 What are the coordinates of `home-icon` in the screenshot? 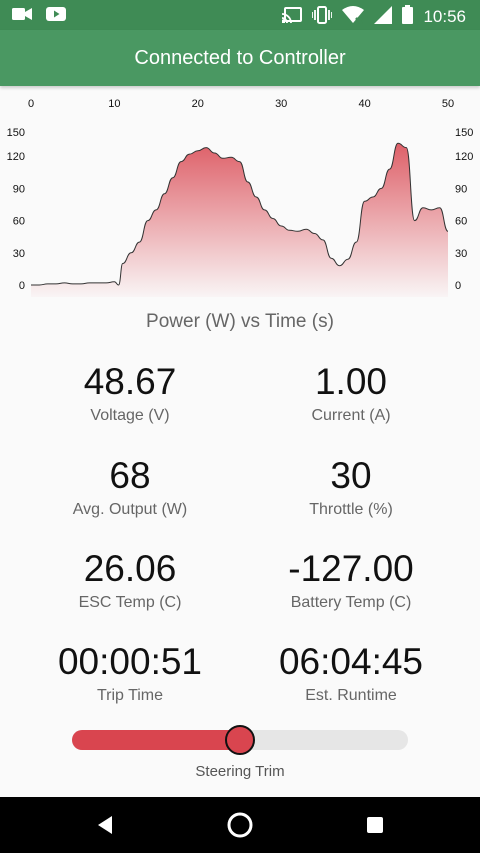 It's located at (240, 825).